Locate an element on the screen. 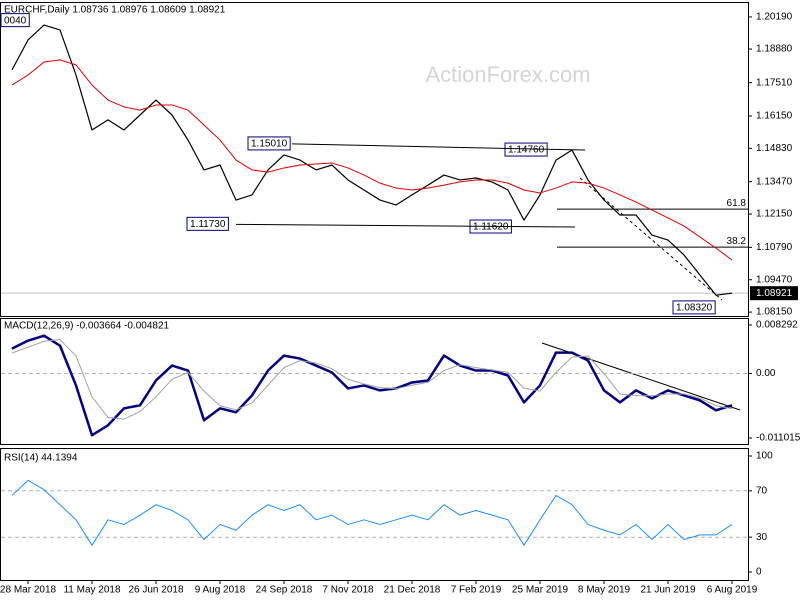  y-tick-label: 1.12150 is located at coordinates (774, 214).